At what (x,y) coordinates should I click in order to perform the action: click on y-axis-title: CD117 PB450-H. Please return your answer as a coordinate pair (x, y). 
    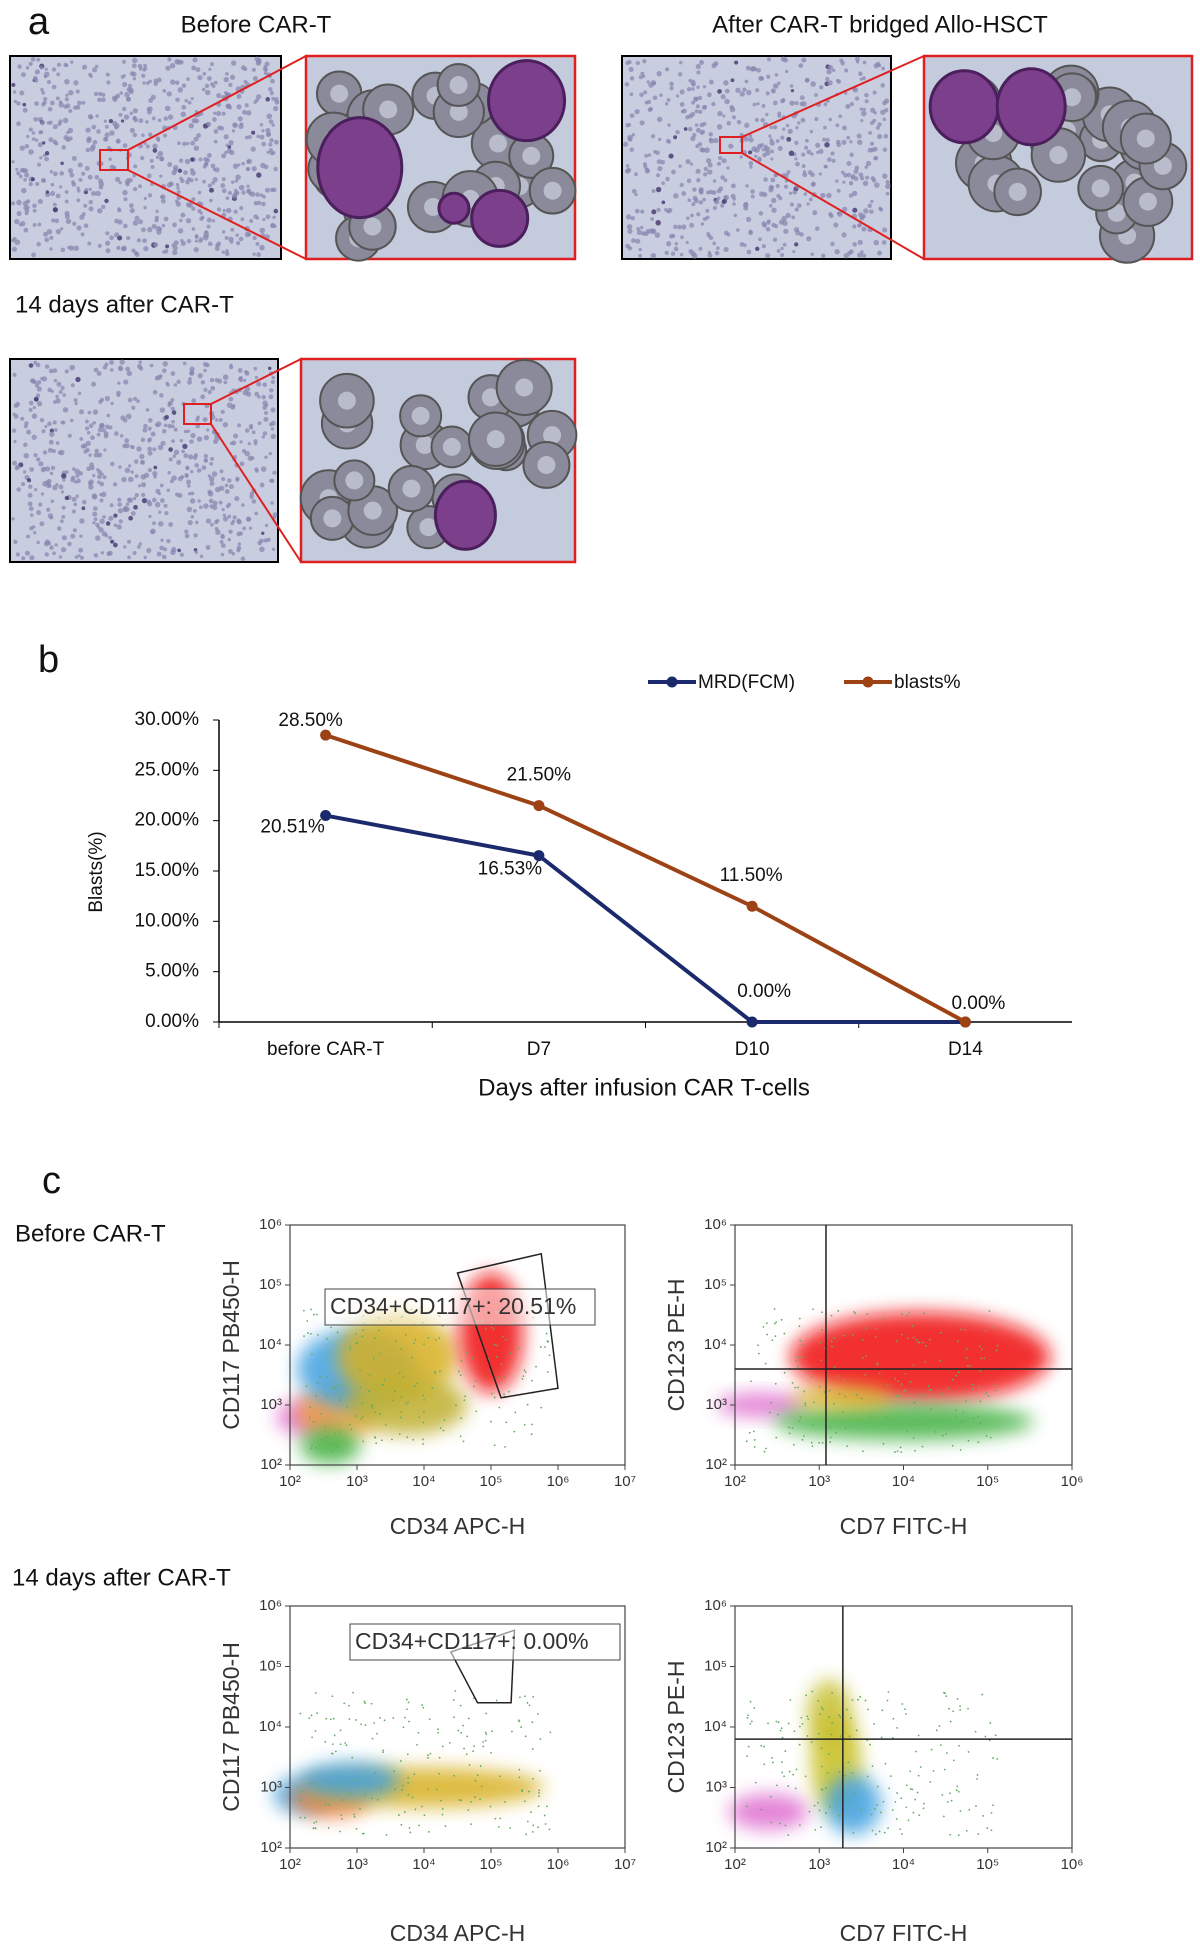
    Looking at the image, I should click on (231, 1727).